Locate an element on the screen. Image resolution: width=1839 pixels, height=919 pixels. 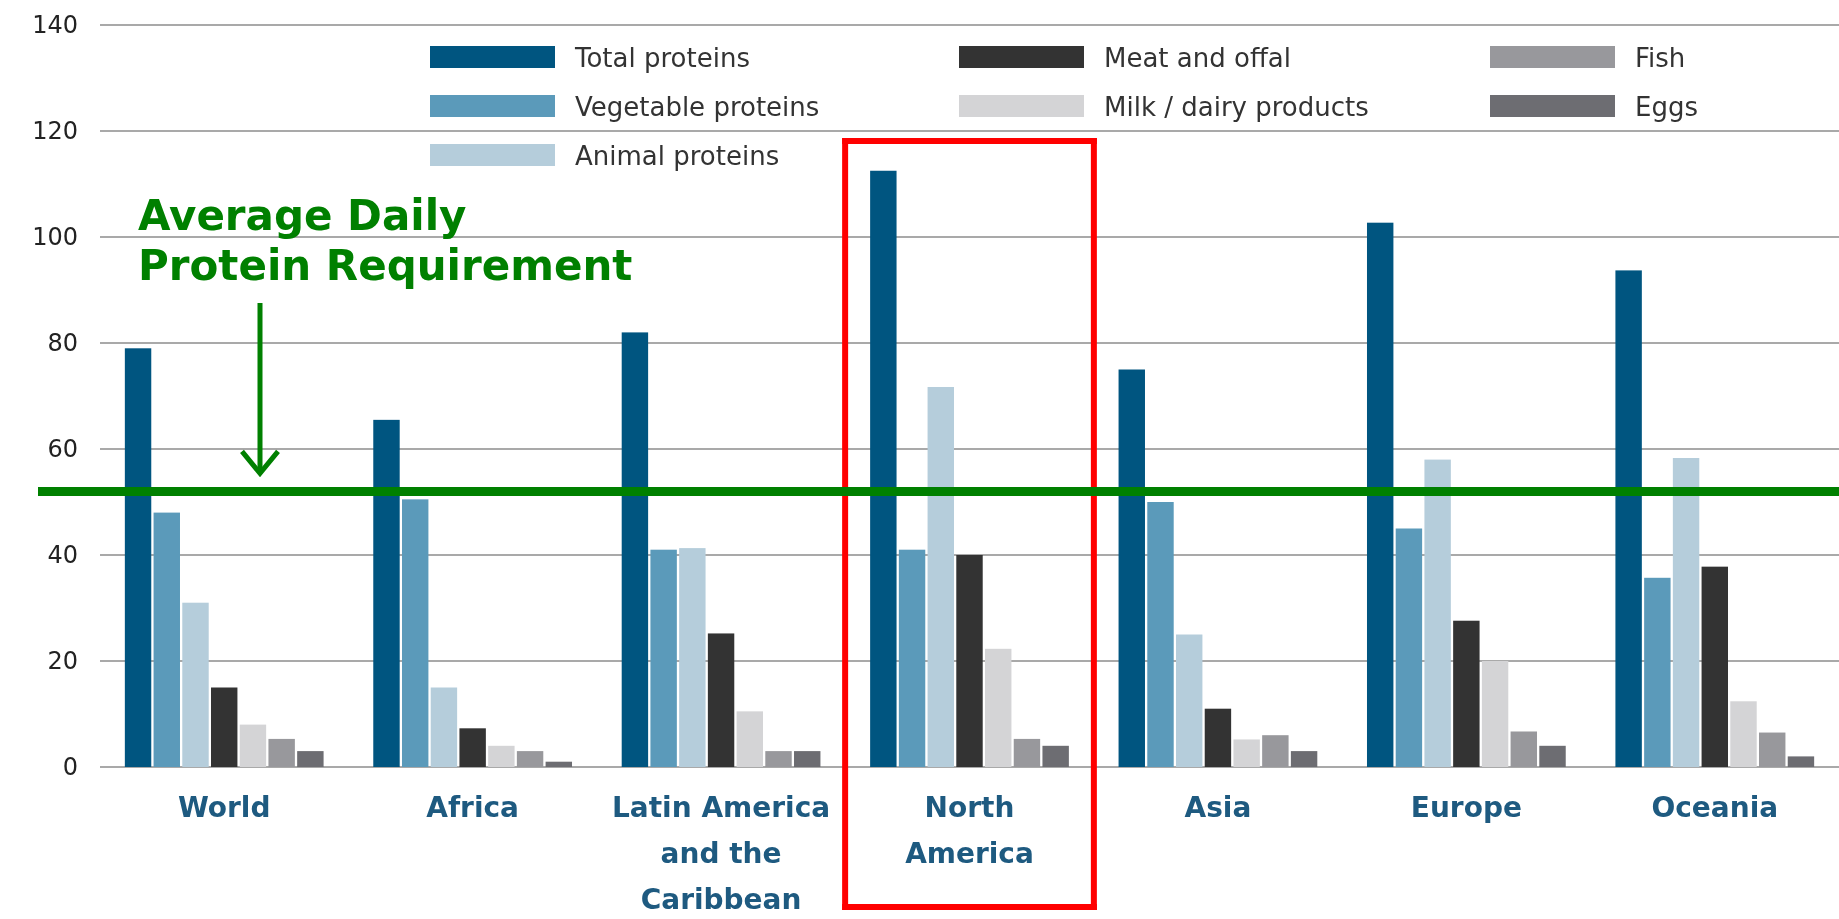
x-tick-label: North America is located at coordinates (969, 830).